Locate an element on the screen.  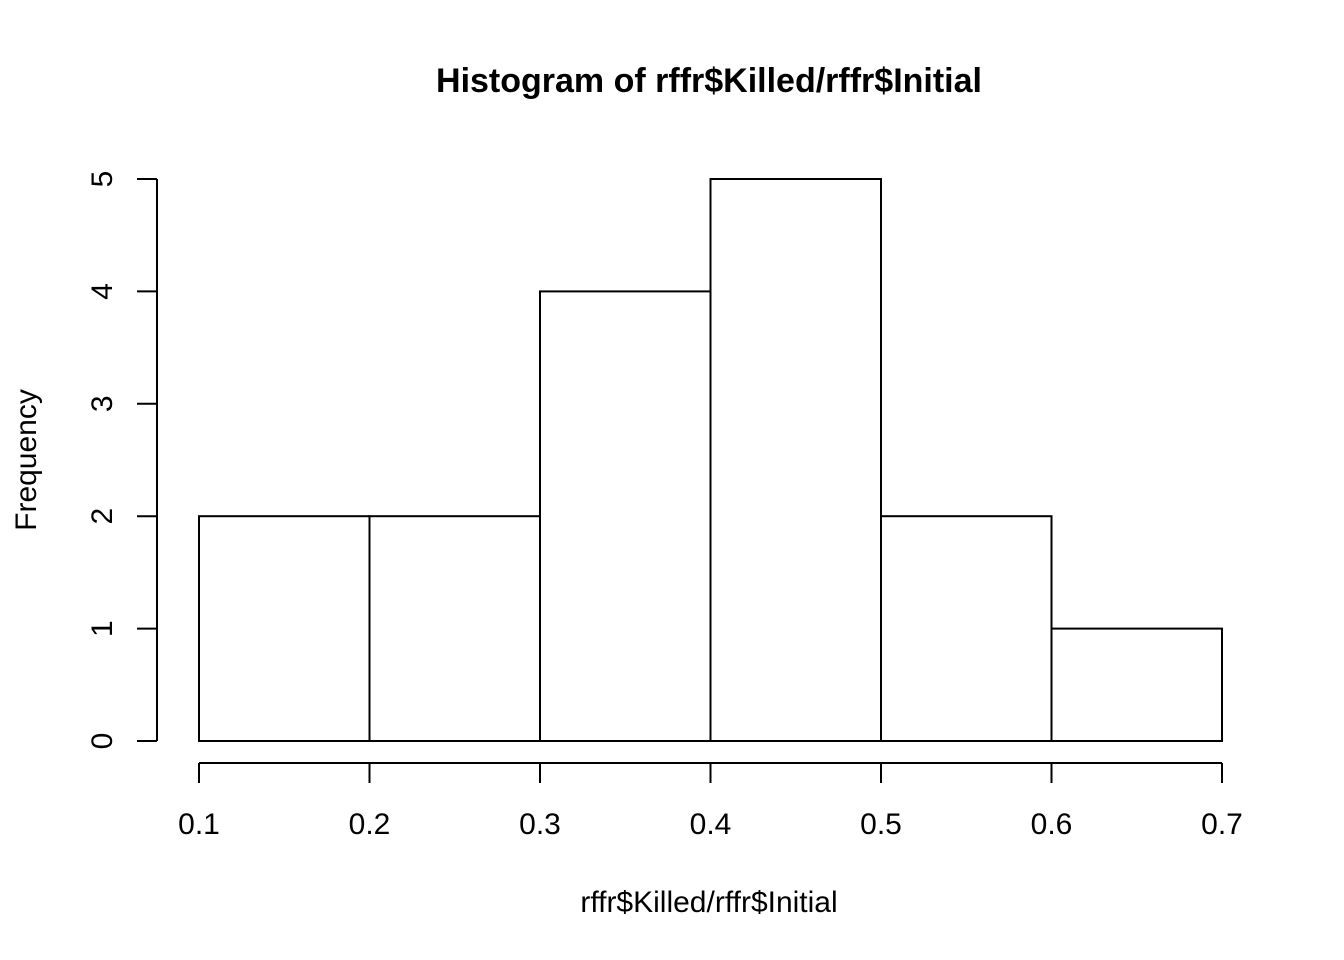
y-tick-label-1: 1 is located at coordinates (102, 628).